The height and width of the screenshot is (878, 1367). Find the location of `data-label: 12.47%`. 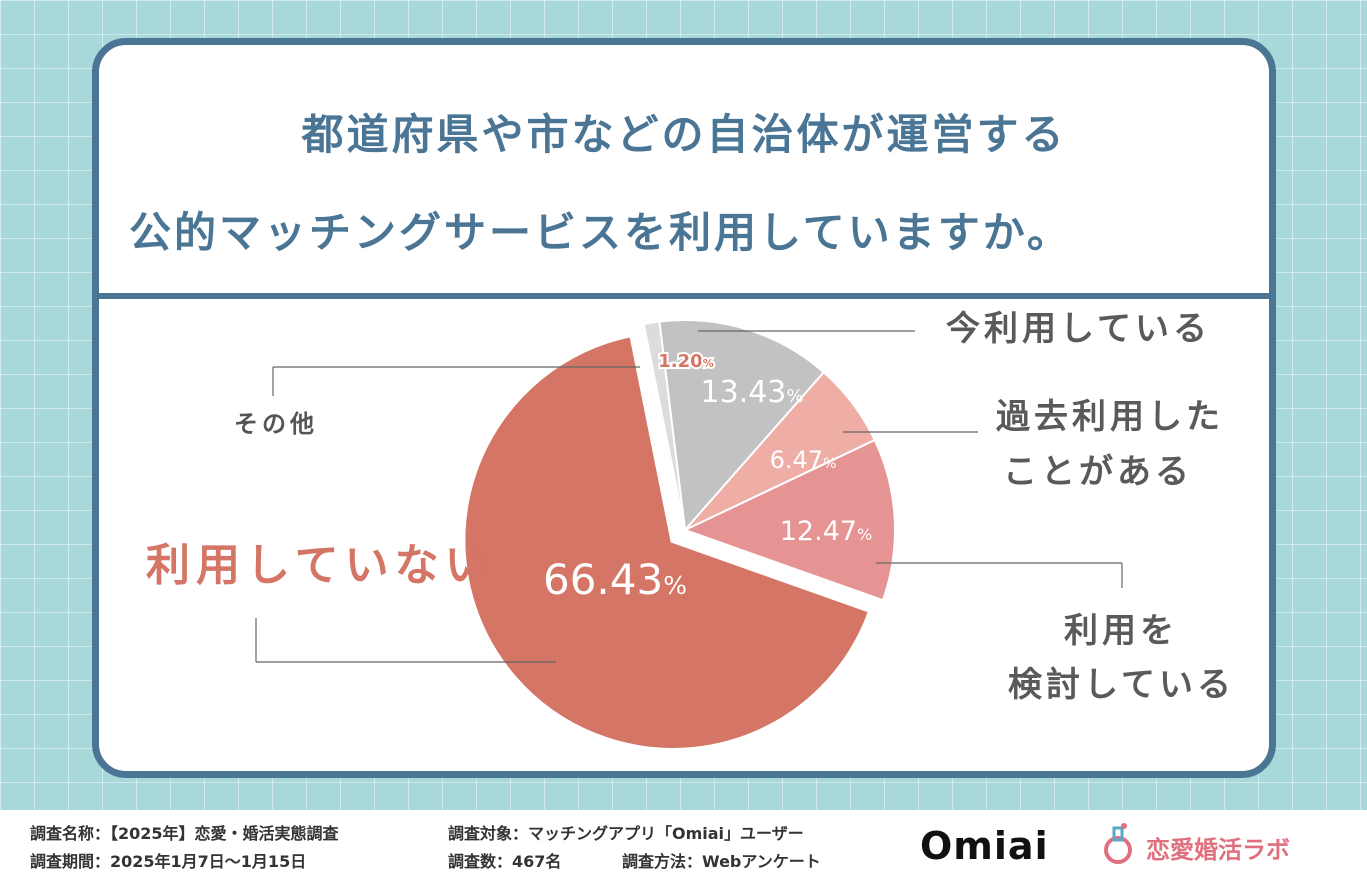

data-label: 12.47% is located at coordinates (826, 531).